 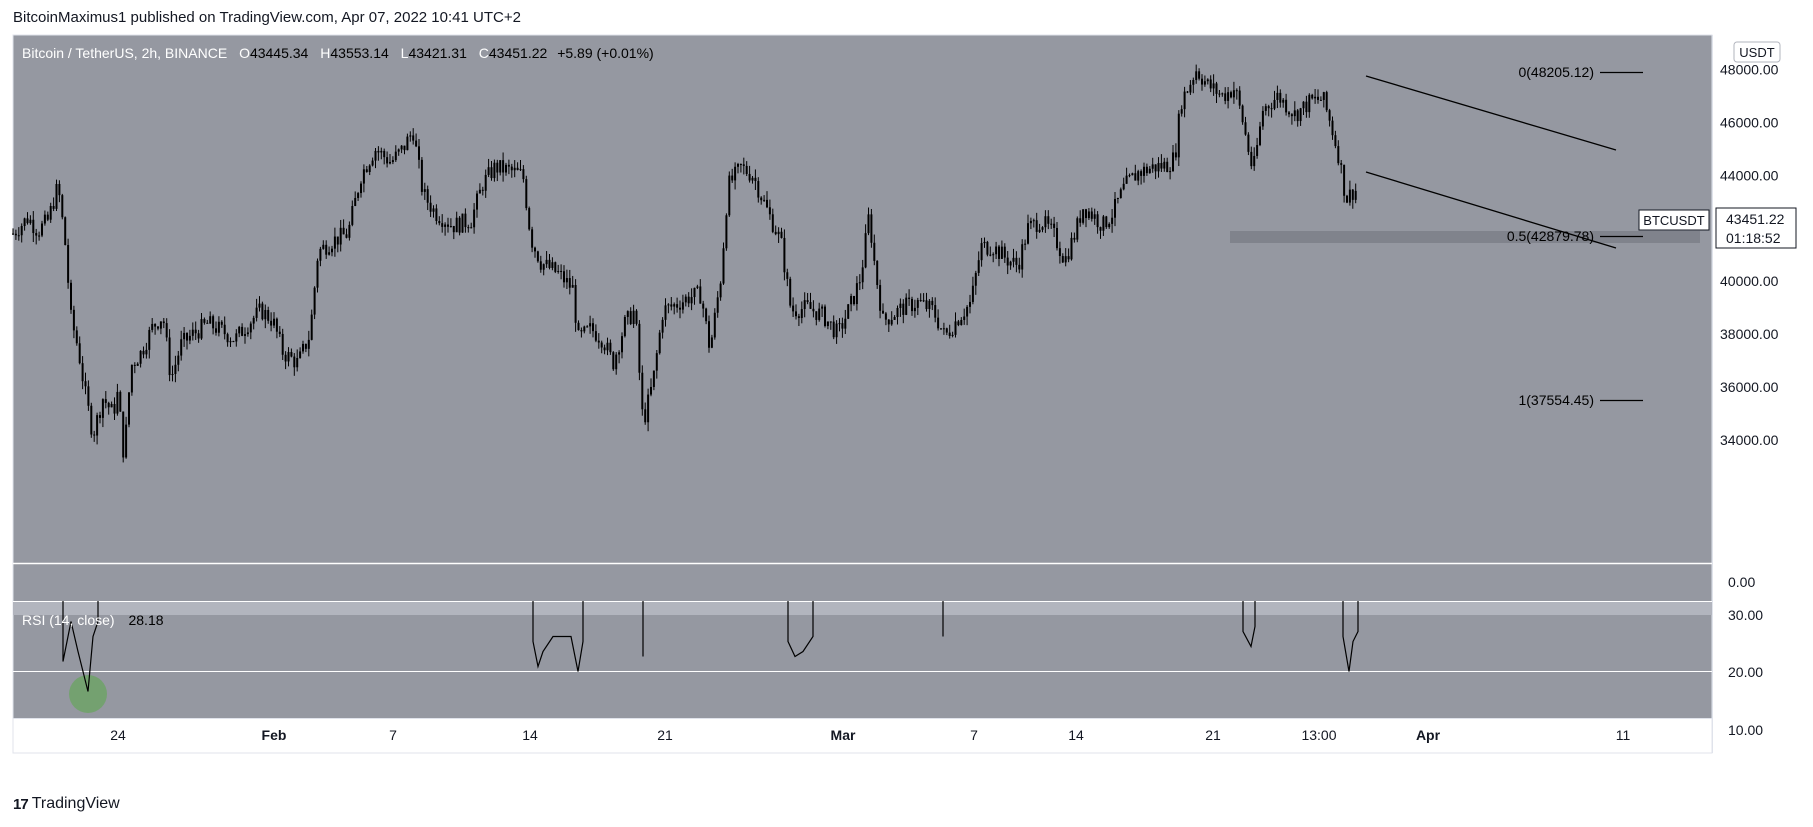 I want to click on price-tick-label: 44000.00, so click(x=1749, y=175).